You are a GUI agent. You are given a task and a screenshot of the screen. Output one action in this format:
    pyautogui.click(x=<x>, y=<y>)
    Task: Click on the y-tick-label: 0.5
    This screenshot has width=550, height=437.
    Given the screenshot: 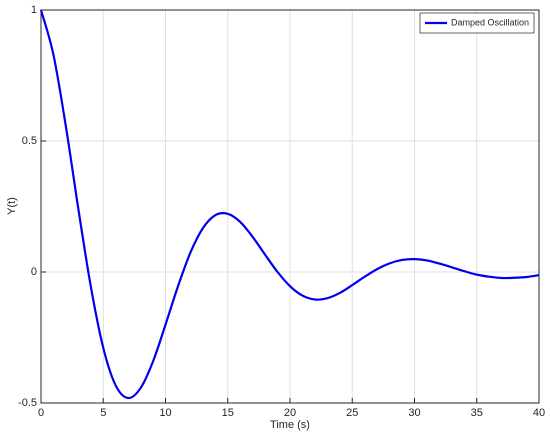 What is the action you would take?
    pyautogui.click(x=29, y=141)
    